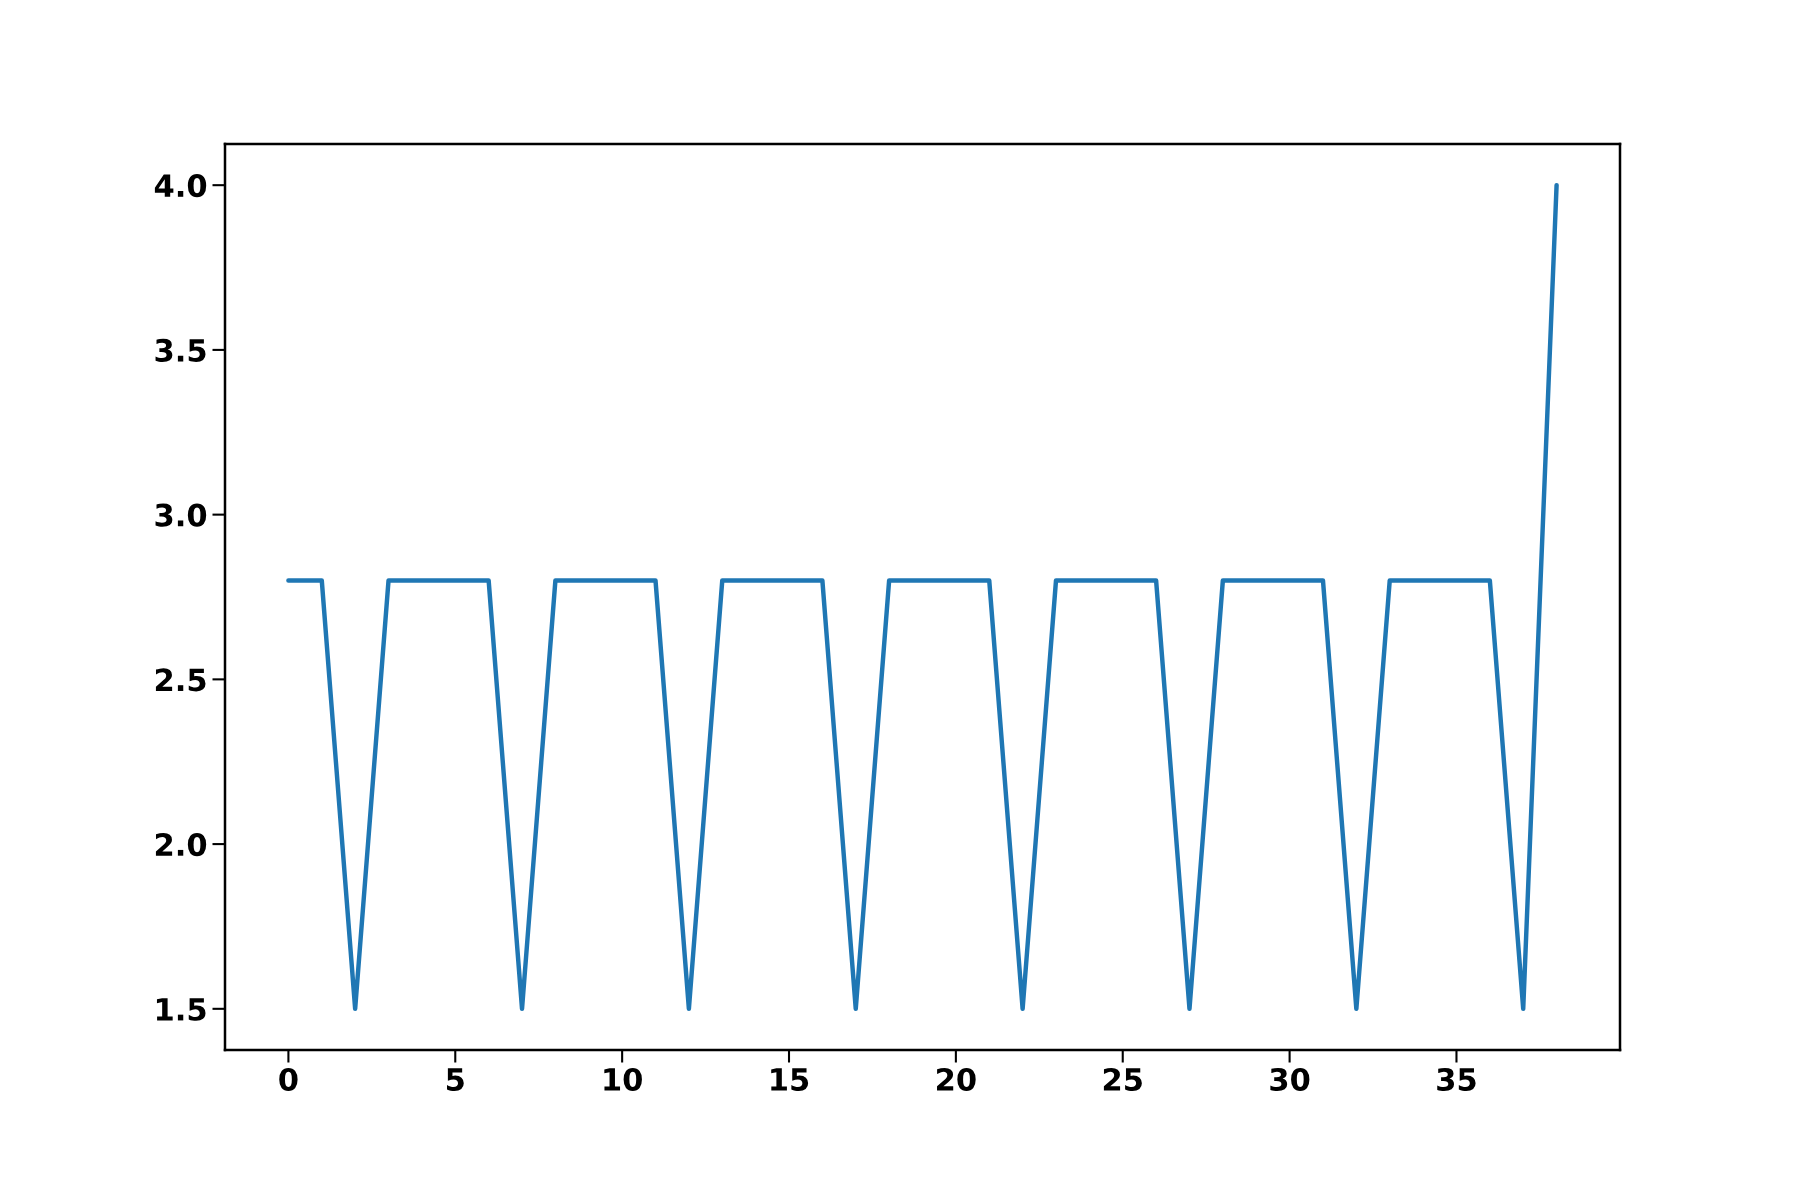 This screenshot has height=1200, width=1800. I want to click on x-tick-label: 10, so click(623, 1079).